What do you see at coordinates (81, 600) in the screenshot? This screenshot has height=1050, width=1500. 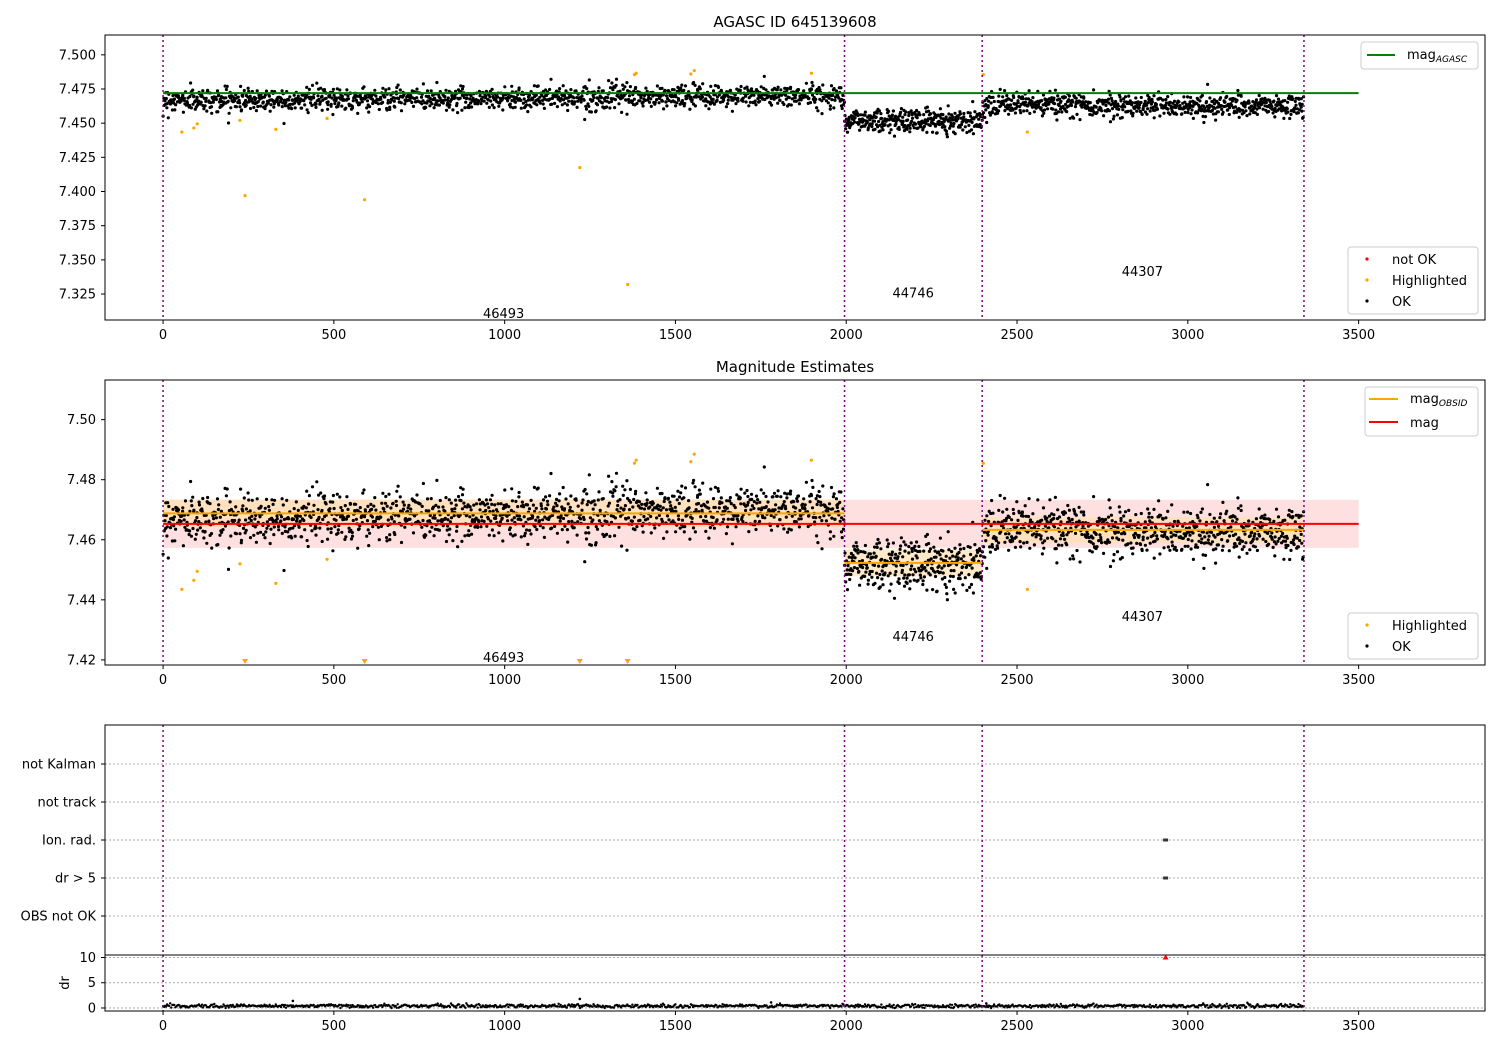 I see `y-tick-label: 7.44` at bounding box center [81, 600].